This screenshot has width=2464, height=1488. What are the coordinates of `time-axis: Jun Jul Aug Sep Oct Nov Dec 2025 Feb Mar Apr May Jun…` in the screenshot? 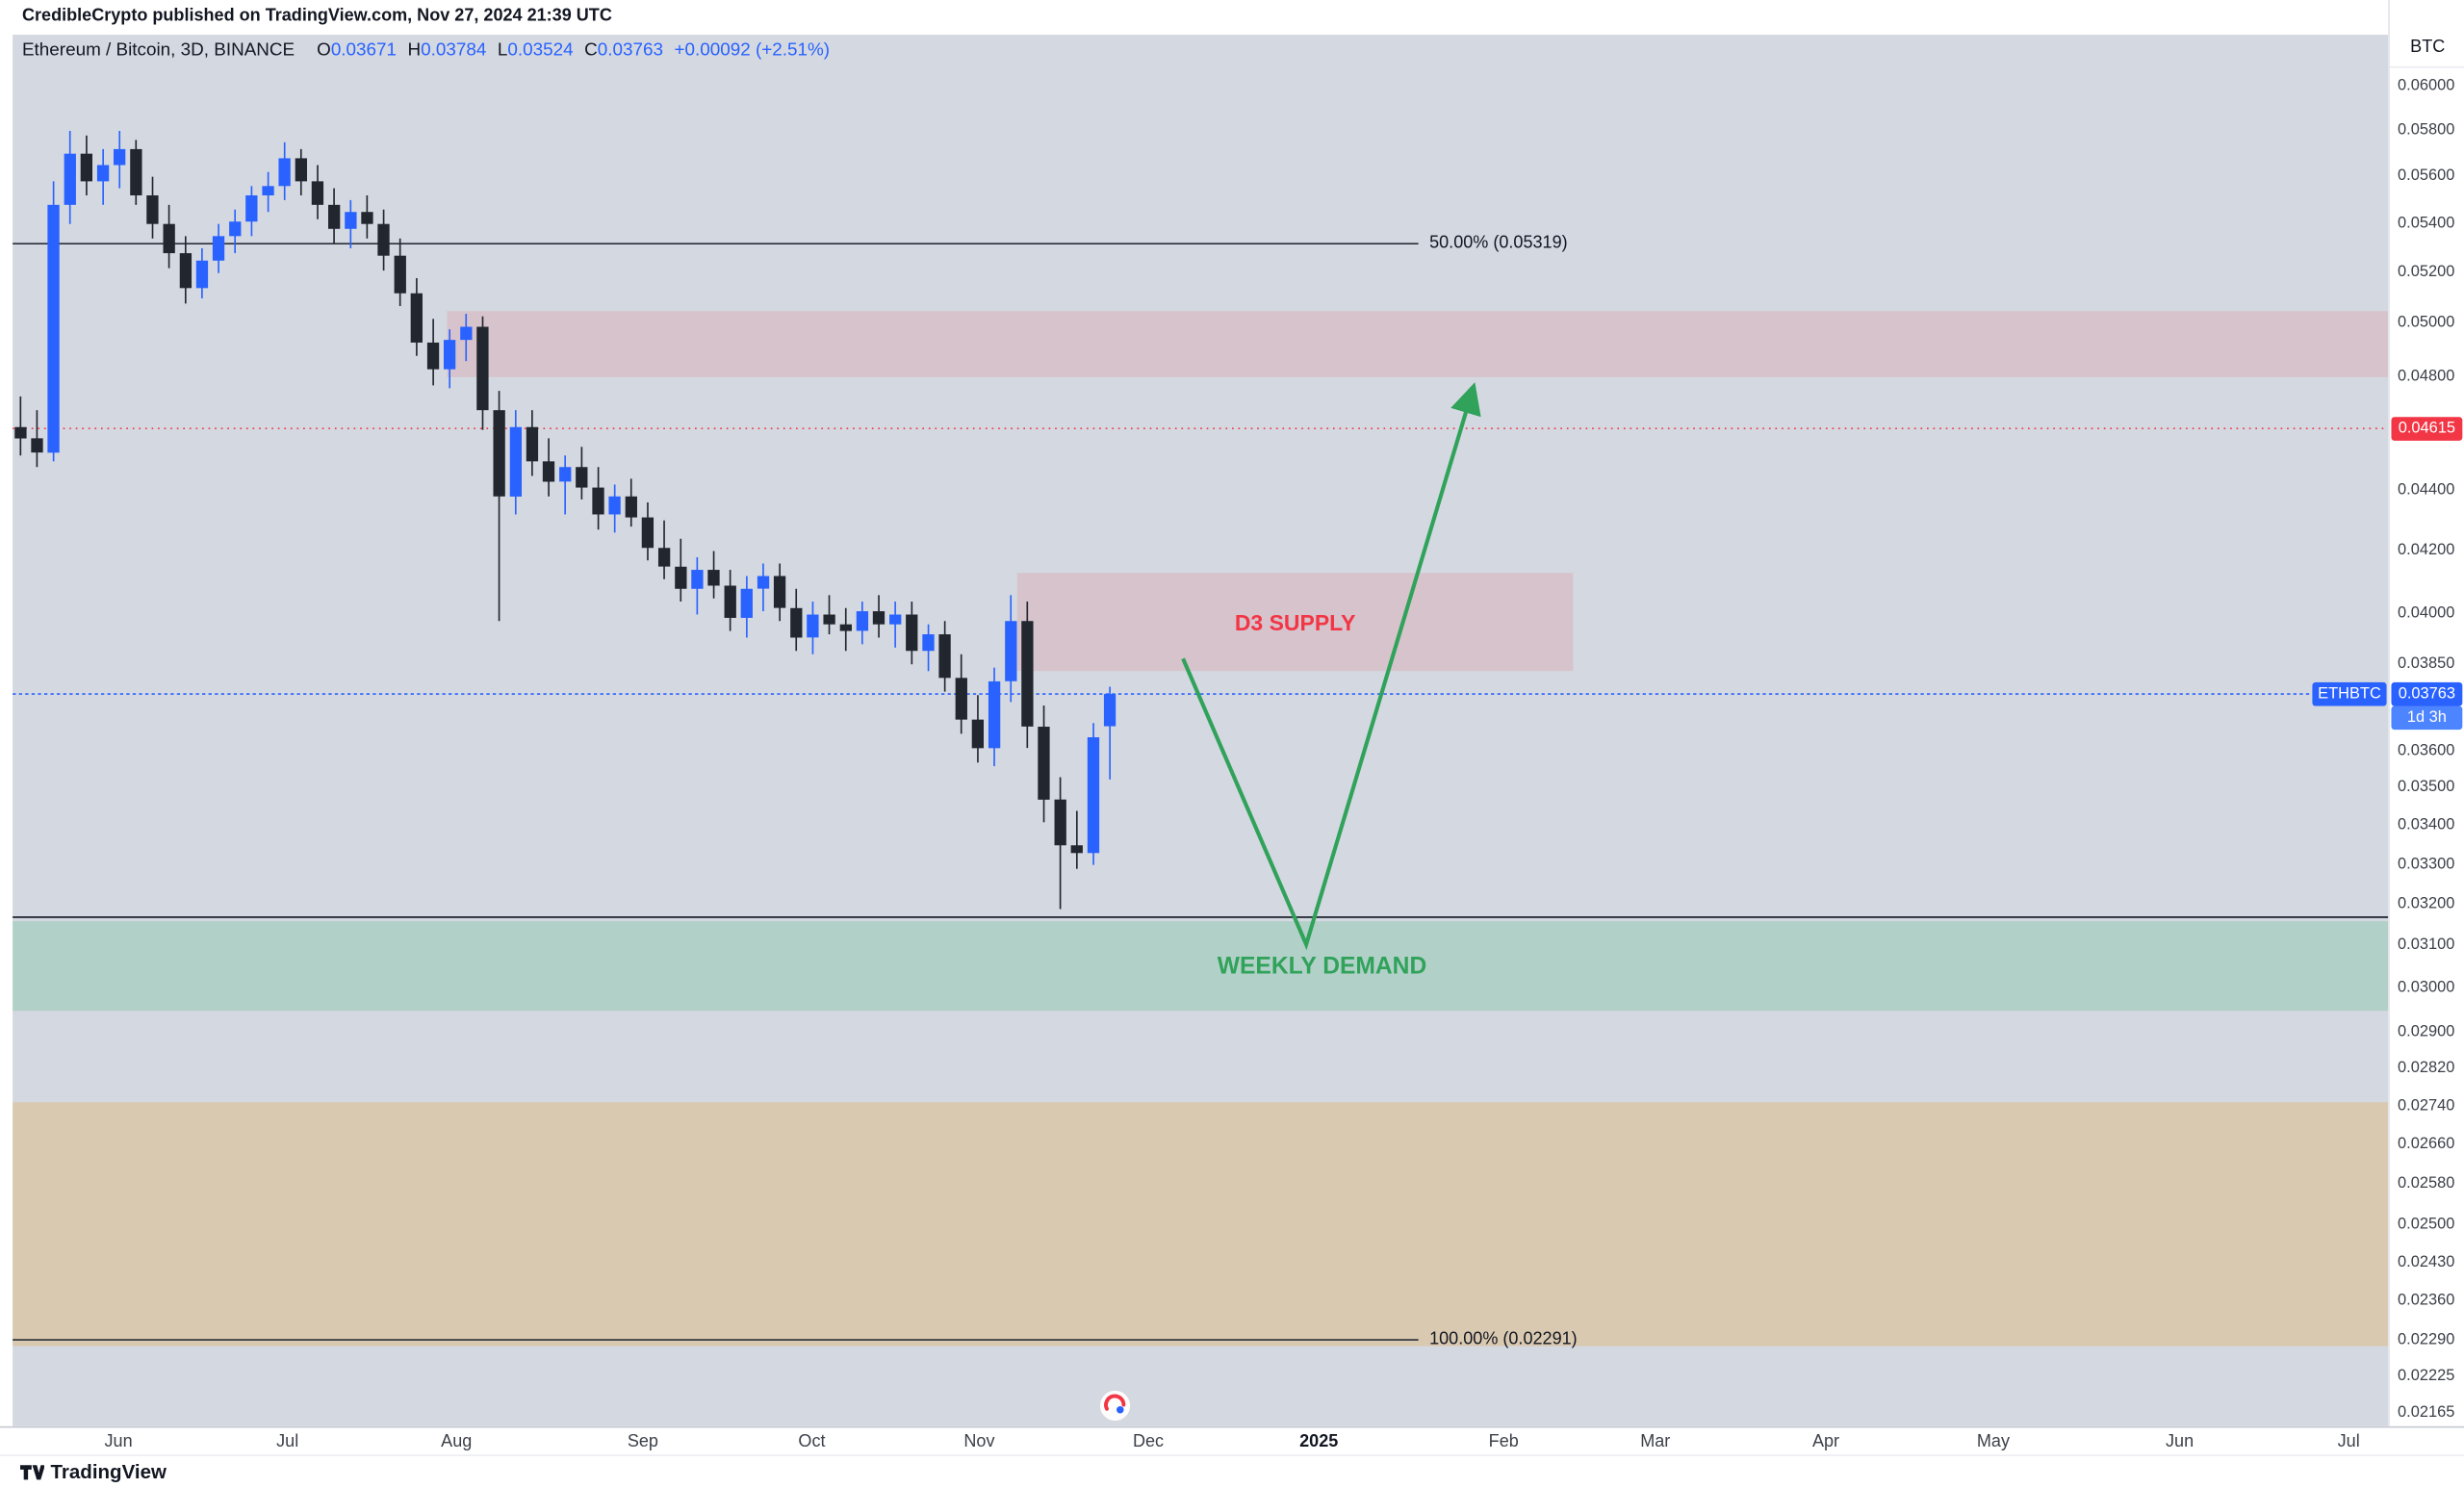 It's located at (1232, 1441).